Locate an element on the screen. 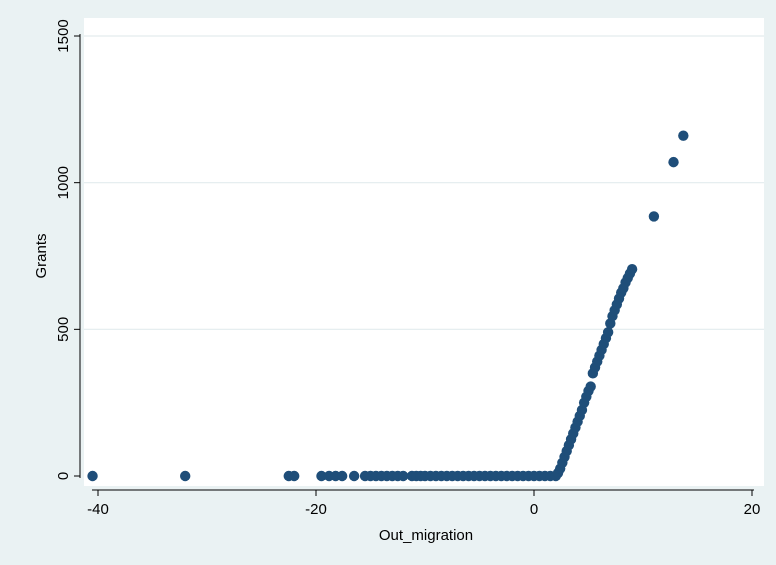  y-tick-label-0: 0 is located at coordinates (63, 476).